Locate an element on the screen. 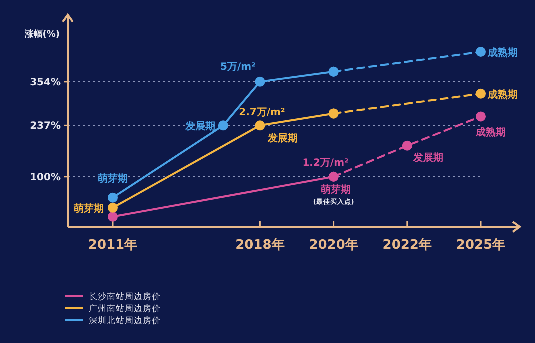  x-tick-label: 2020年 is located at coordinates (333, 245).